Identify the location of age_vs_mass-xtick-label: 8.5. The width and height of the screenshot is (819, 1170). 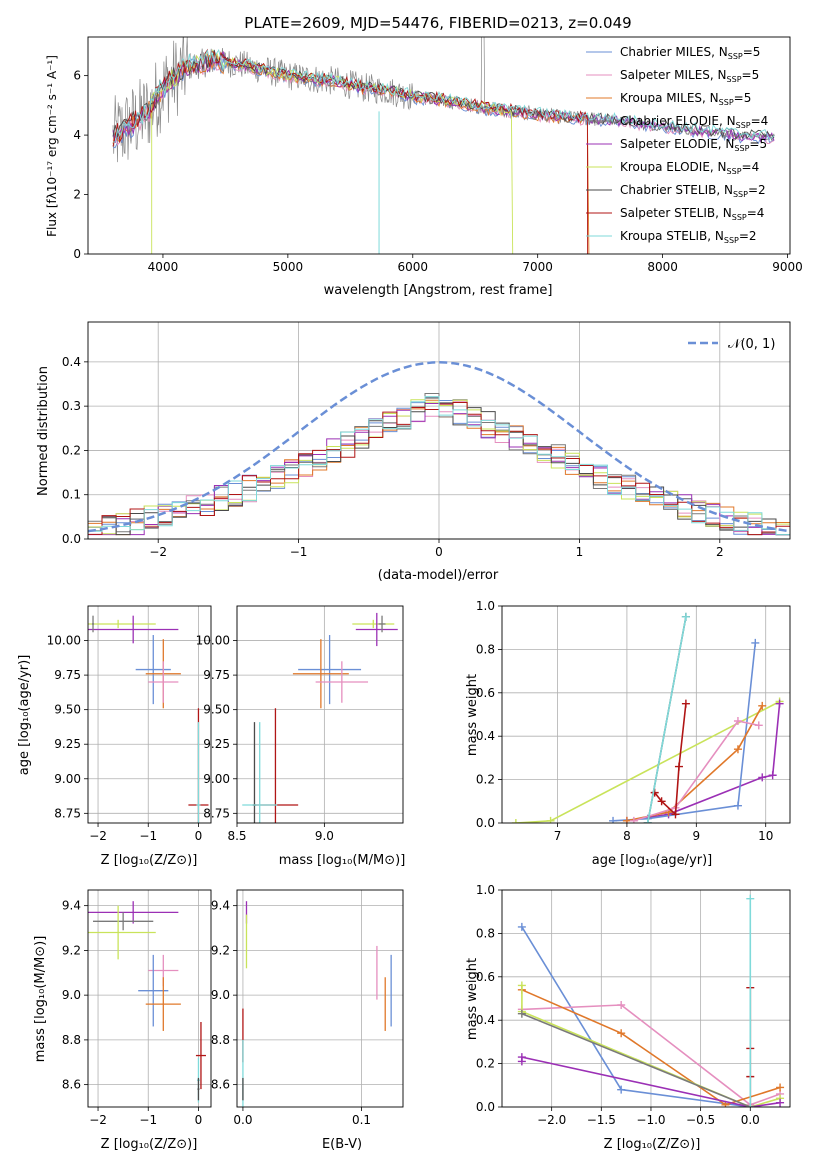
(236, 836).